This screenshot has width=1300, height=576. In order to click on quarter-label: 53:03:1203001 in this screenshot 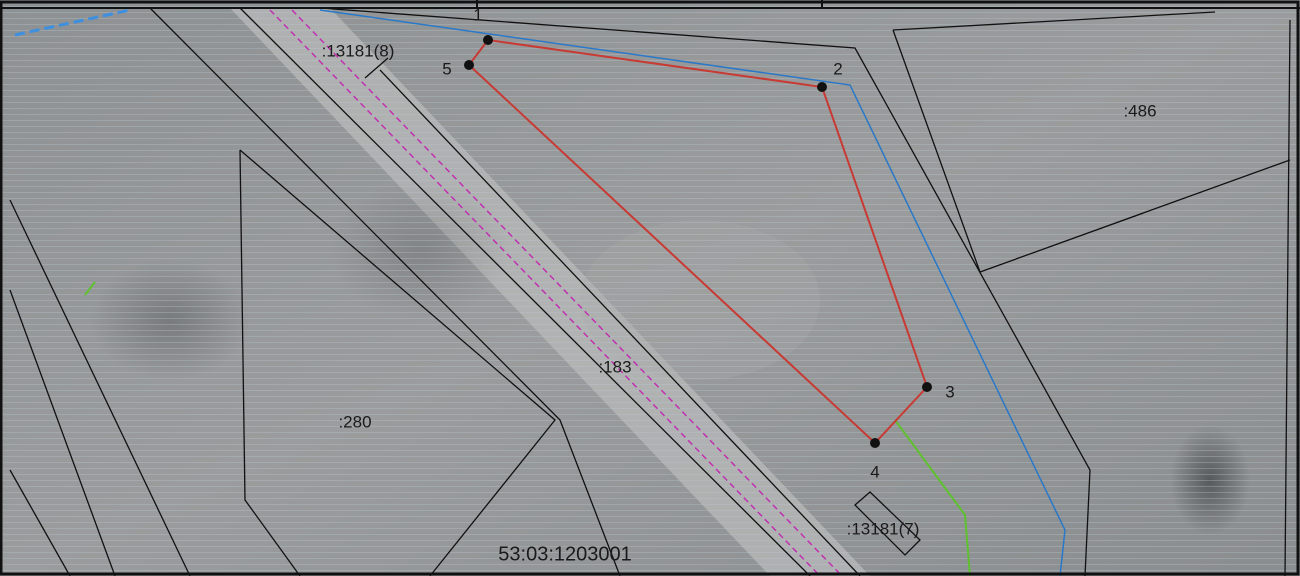, I will do `click(564, 554)`.